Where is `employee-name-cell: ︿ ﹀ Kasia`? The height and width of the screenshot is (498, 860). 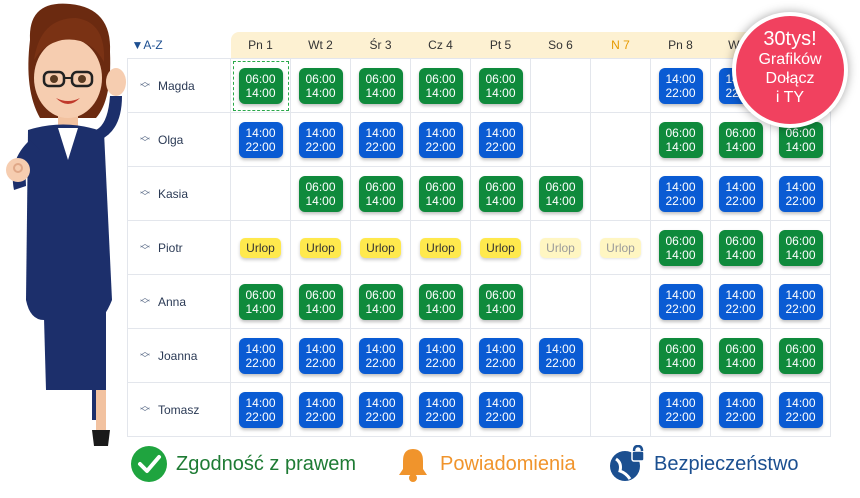
employee-name-cell: ︿ ﹀ Kasia is located at coordinates (179, 193).